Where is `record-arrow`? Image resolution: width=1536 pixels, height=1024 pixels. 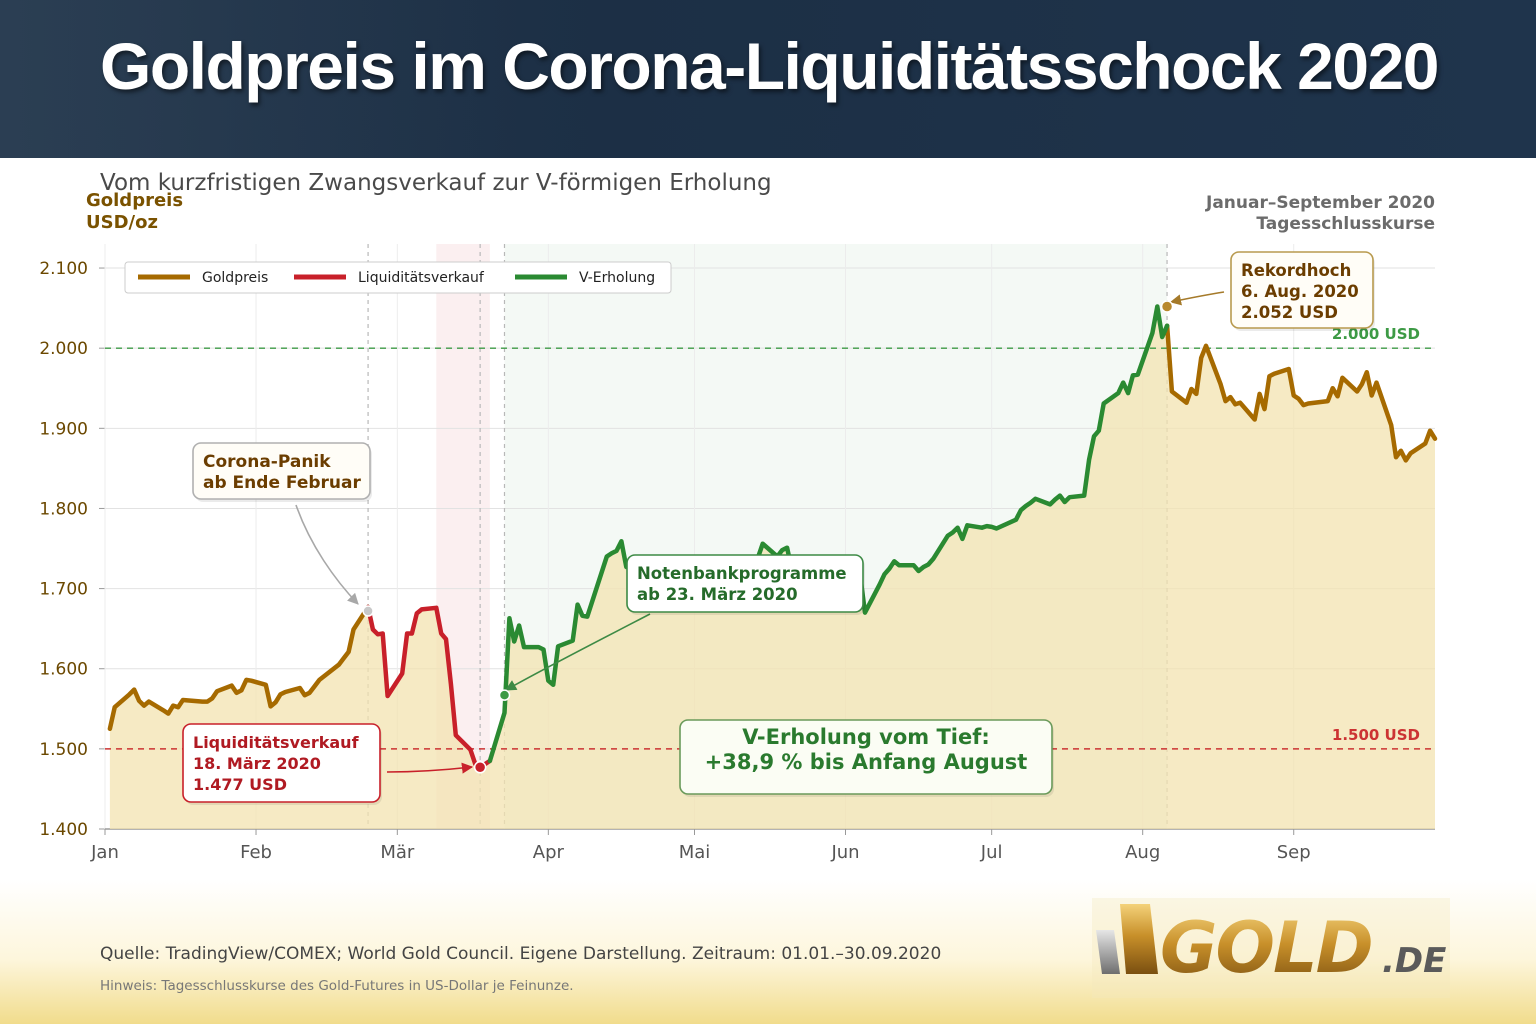
record-arrow is located at coordinates (1197, 298).